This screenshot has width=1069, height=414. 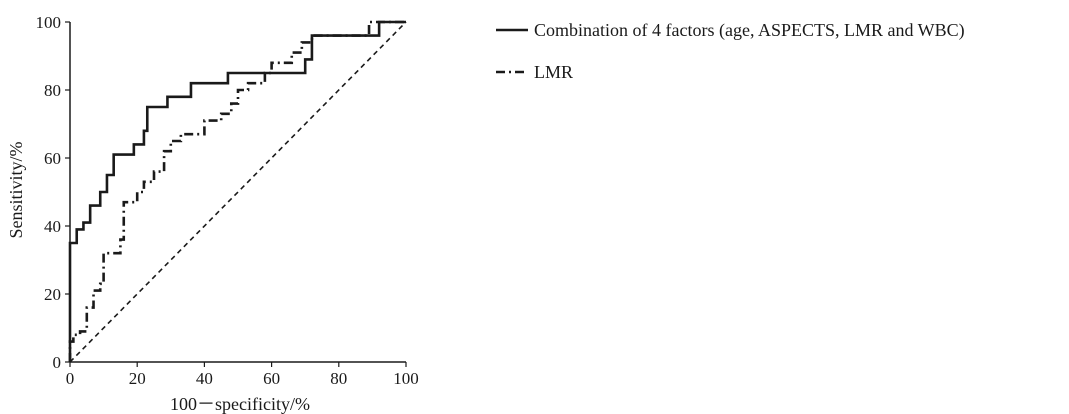 What do you see at coordinates (52, 90) in the screenshot?
I see `y-tick-label: 80` at bounding box center [52, 90].